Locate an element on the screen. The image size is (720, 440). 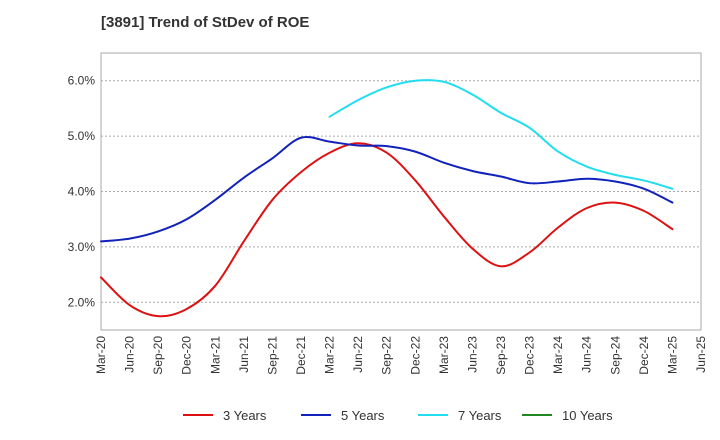
y-tick-label: 5.0% is located at coordinates (82, 136).